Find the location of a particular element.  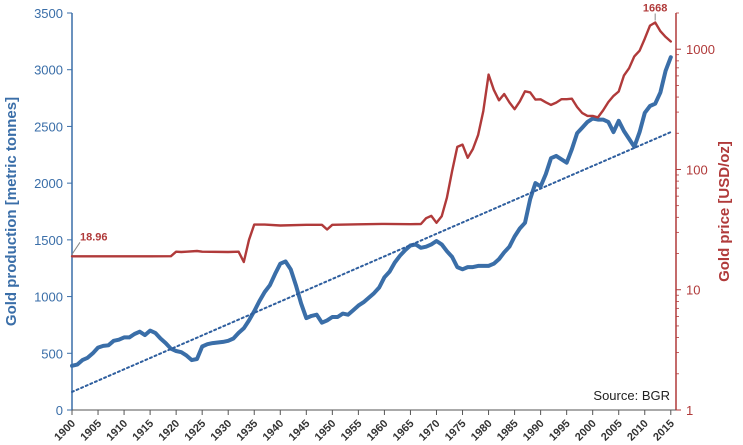

right-axis-tick-label: 100 is located at coordinates (697, 169).